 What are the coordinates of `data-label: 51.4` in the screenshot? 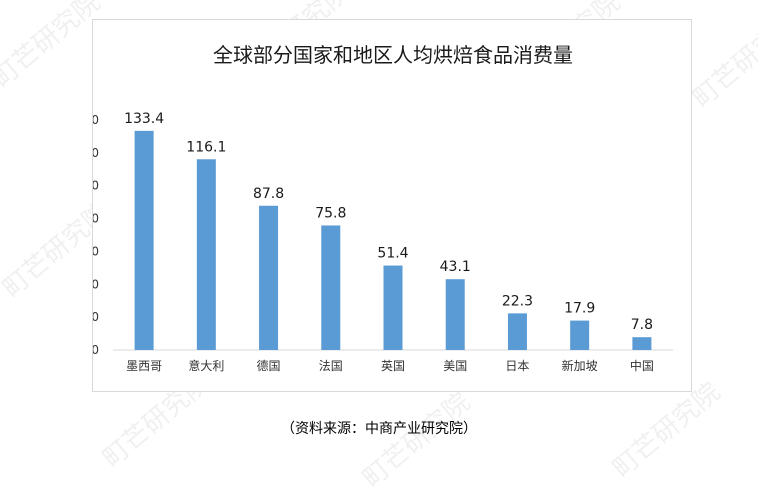 It's located at (392, 254).